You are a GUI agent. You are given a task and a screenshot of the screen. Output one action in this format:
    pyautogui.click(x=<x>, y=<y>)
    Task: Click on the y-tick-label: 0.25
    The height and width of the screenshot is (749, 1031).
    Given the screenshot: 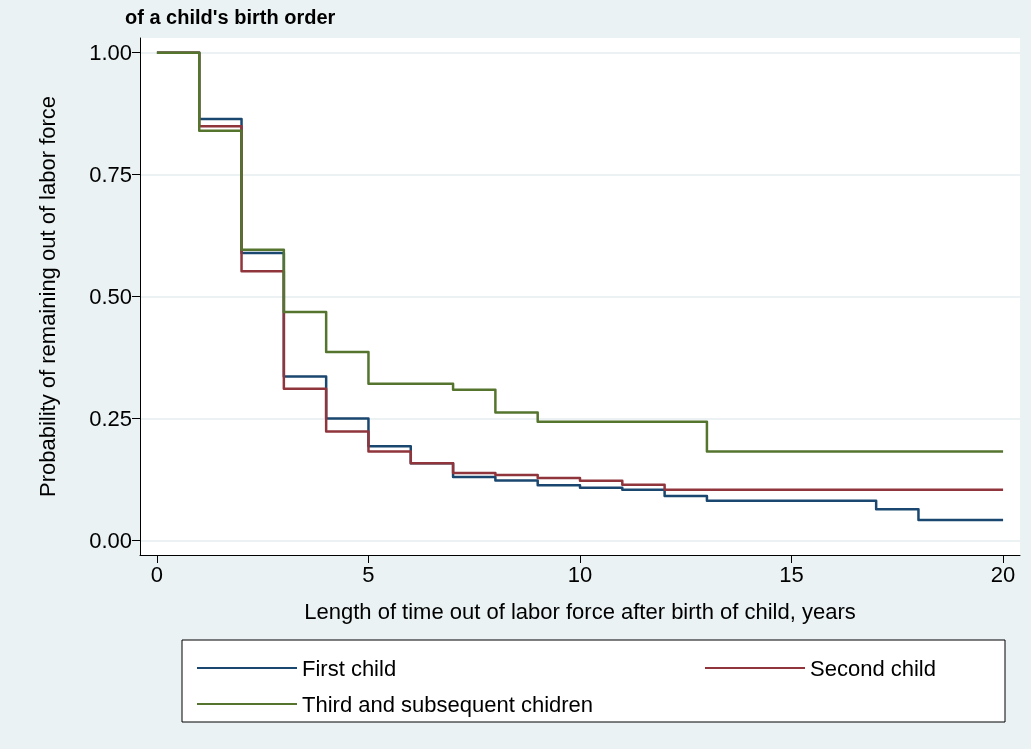 What is the action you would take?
    pyautogui.click(x=110, y=418)
    